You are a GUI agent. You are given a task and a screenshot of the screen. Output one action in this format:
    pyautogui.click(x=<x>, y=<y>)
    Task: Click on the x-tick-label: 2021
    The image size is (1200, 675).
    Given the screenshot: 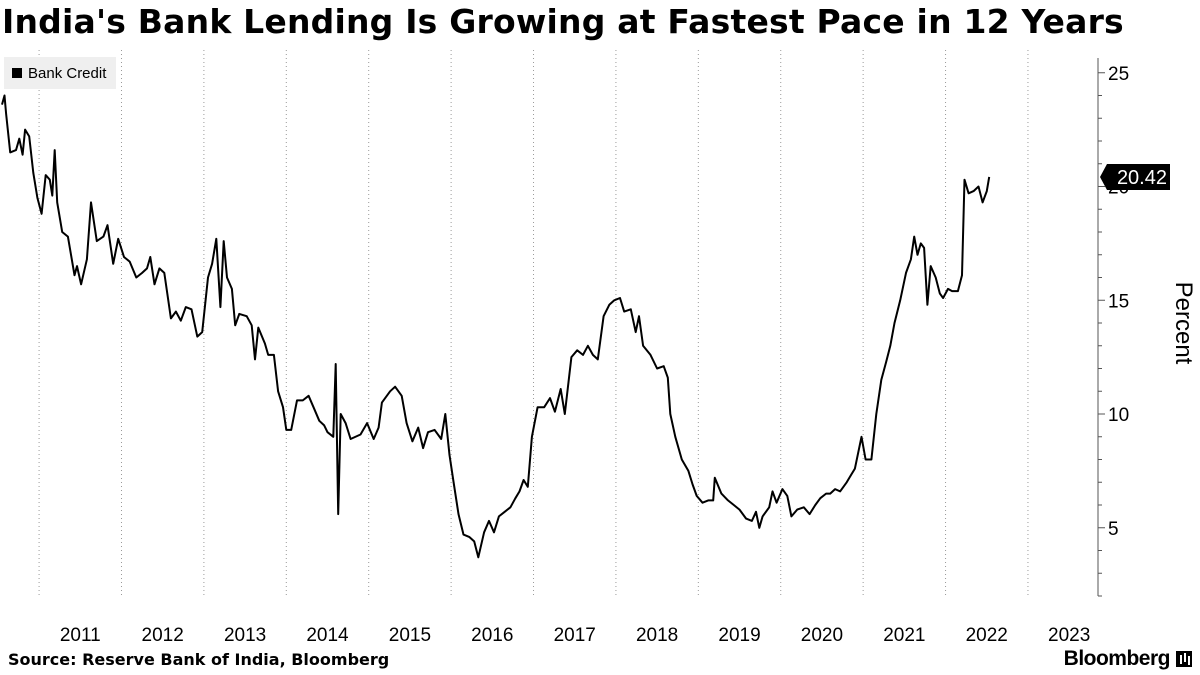 What is the action you would take?
    pyautogui.click(x=904, y=635)
    